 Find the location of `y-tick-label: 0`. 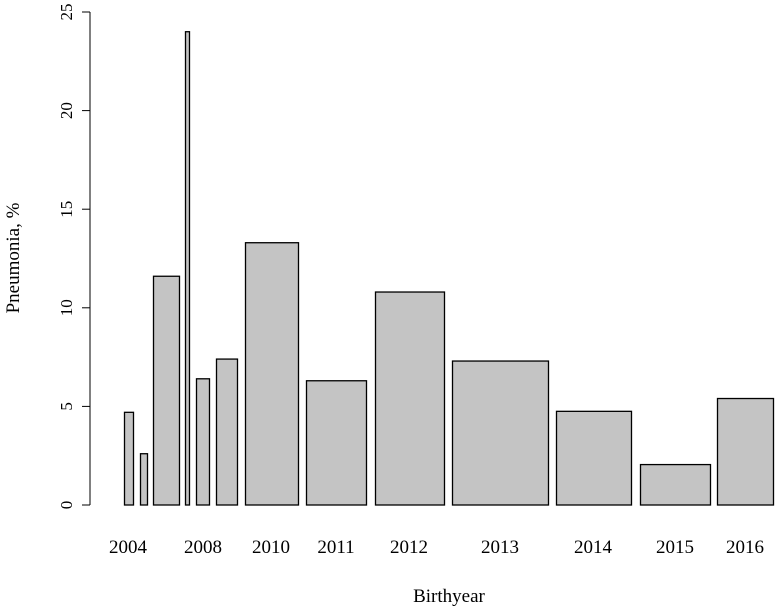

y-tick-label: 0 is located at coordinates (66, 505).